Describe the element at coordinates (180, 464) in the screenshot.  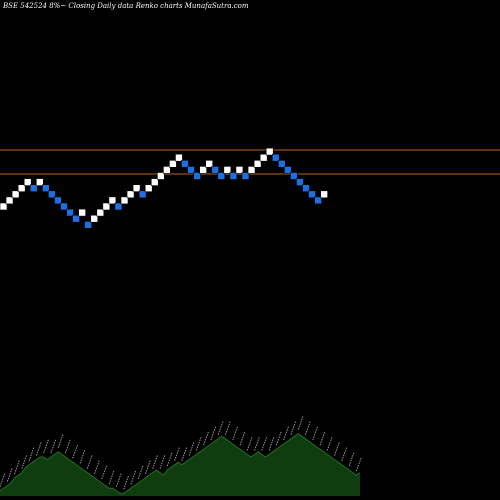
I see `volume-area` at that location.